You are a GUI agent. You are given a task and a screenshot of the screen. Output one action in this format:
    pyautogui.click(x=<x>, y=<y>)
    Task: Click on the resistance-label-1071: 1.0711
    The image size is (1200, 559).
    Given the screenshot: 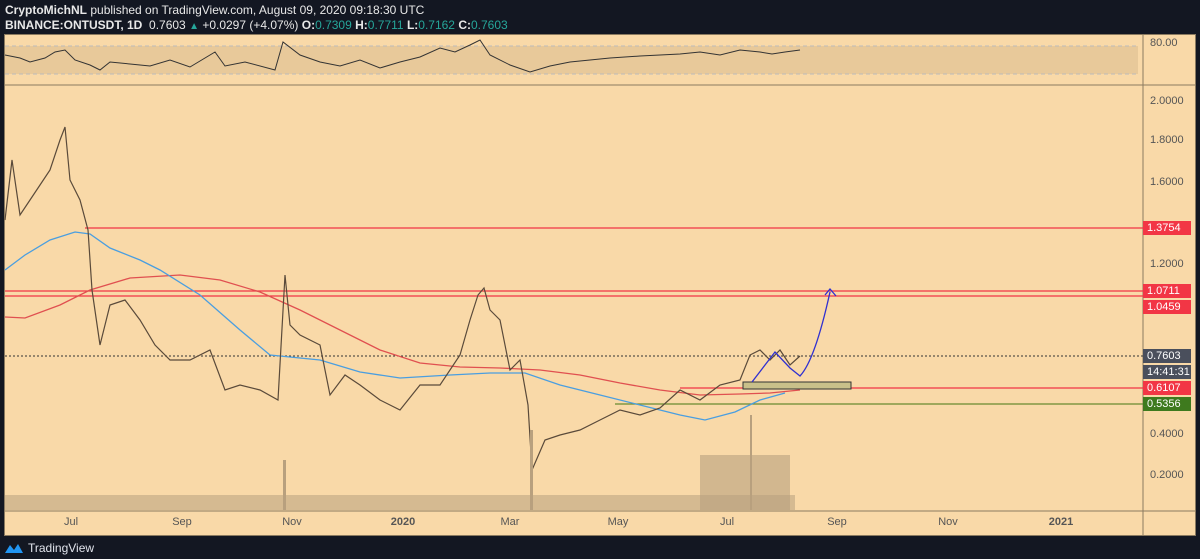 What is the action you would take?
    pyautogui.click(x=1167, y=291)
    